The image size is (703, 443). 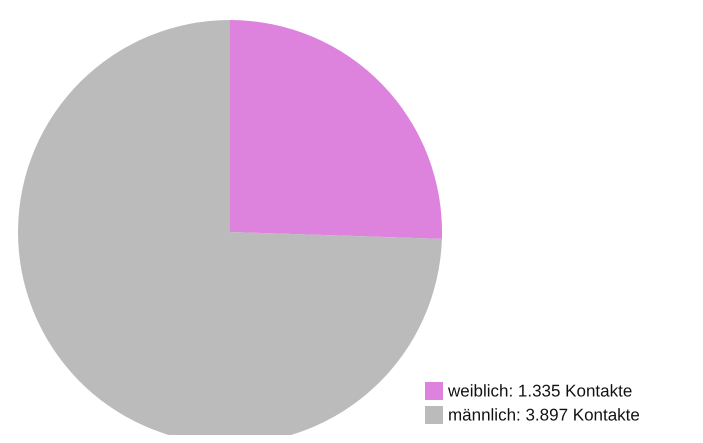 What do you see at coordinates (539, 391) in the screenshot?
I see `legend-label: weiblich: 1.335 Kontakte` at bounding box center [539, 391].